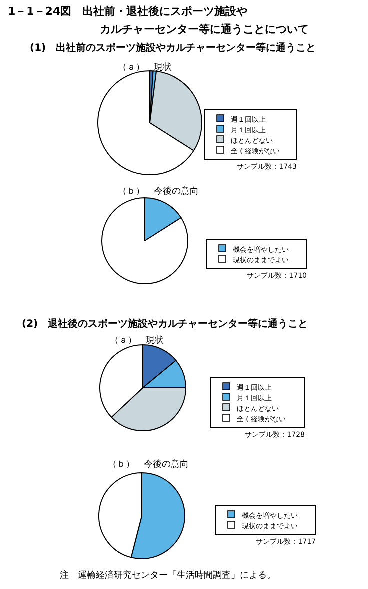 The width and height of the screenshot is (368, 589). Describe the element at coordinates (204, 29) in the screenshot. I see `text: カルチャーセンター等に通うことについて` at that location.